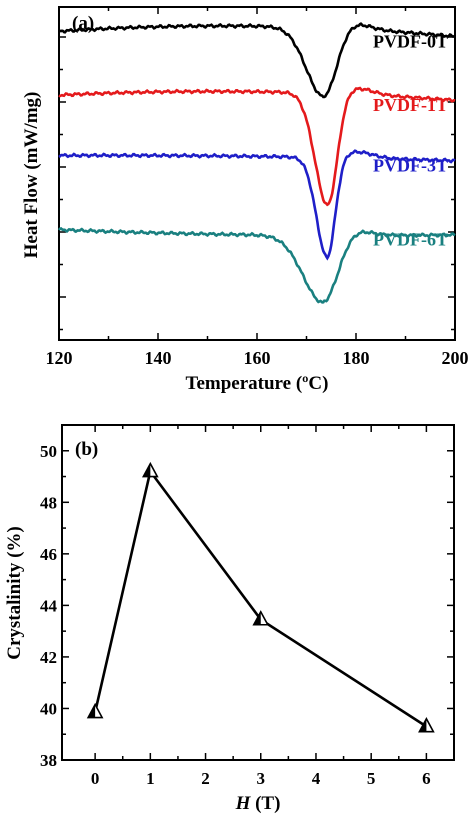 This screenshot has height=815, width=474. I want to click on x-tick-label-a: 180, so click(356, 358).